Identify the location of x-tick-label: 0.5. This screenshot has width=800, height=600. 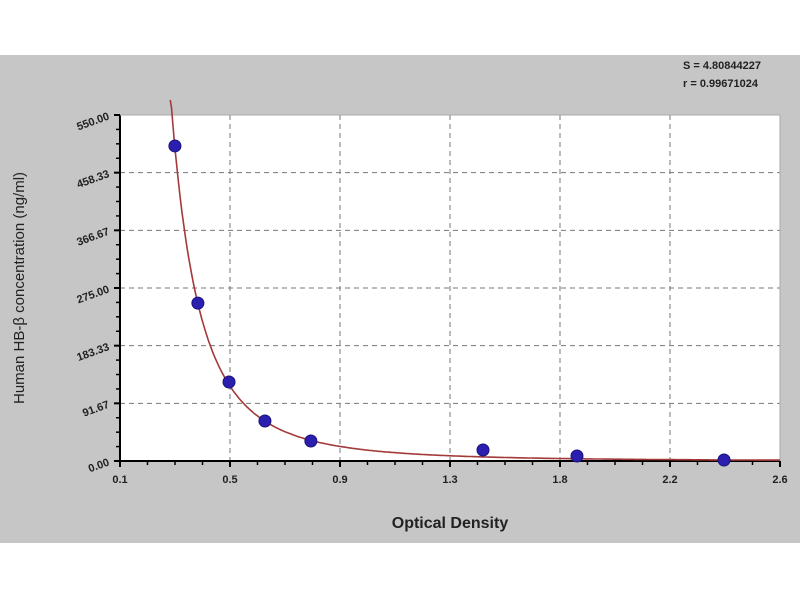
(229, 480).